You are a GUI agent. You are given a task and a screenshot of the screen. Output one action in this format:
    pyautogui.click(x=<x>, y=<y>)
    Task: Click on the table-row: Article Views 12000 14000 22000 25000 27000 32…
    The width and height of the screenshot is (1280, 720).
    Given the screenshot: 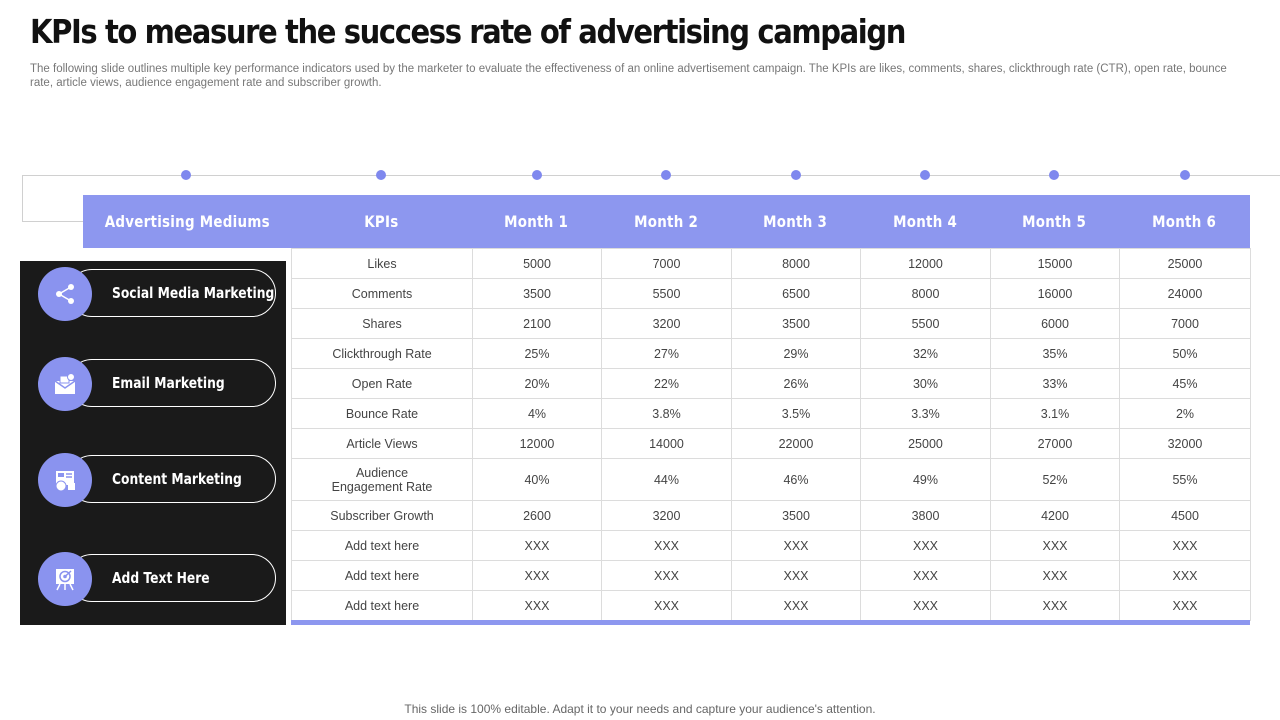 What is the action you would take?
    pyautogui.click(x=771, y=443)
    